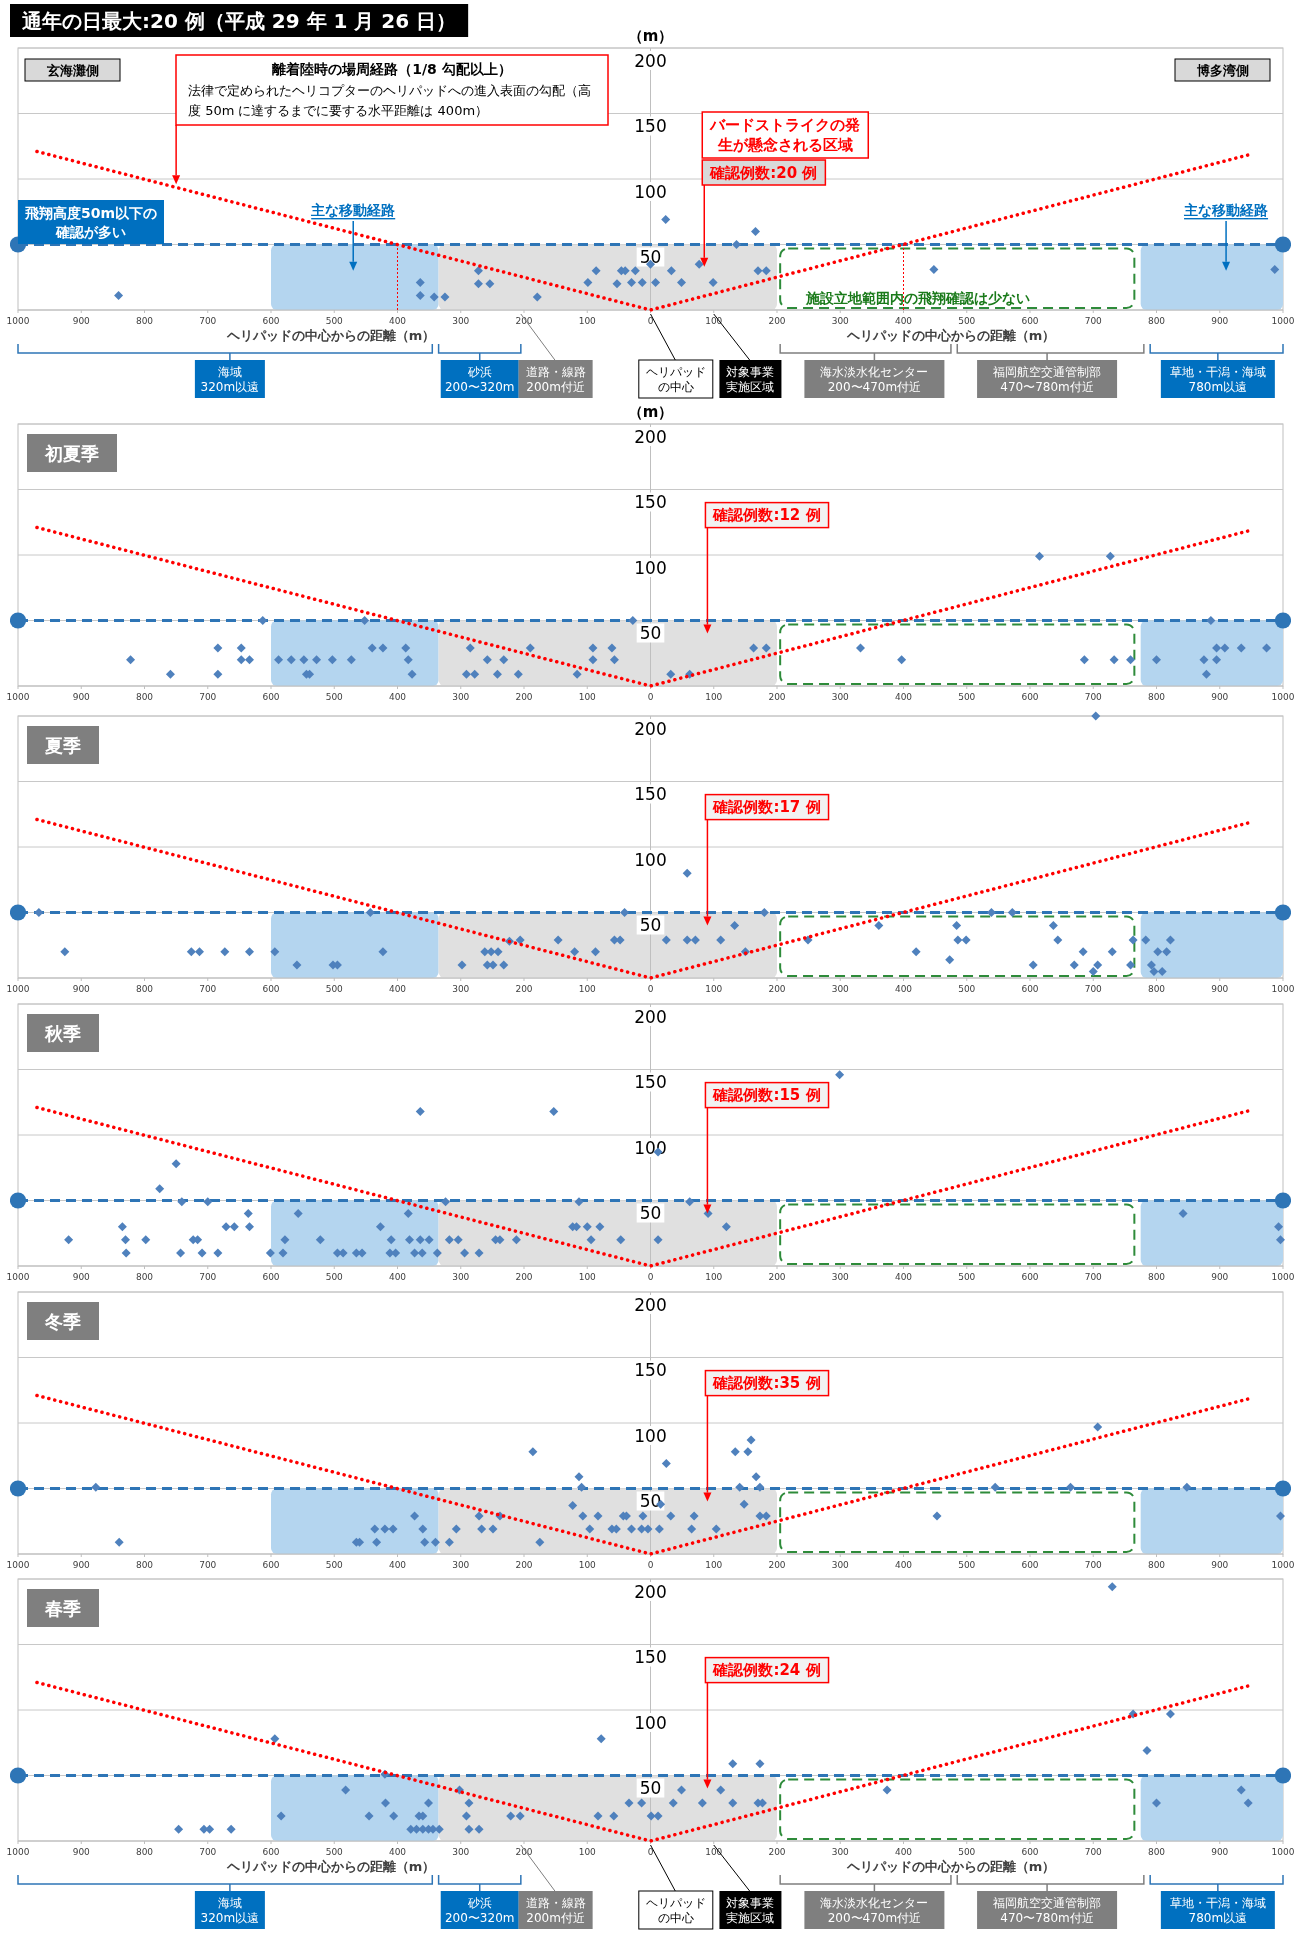 The width and height of the screenshot is (1310, 1933). What do you see at coordinates (766, 515) in the screenshot?
I see `annotation: 確認例数:12 例` at bounding box center [766, 515].